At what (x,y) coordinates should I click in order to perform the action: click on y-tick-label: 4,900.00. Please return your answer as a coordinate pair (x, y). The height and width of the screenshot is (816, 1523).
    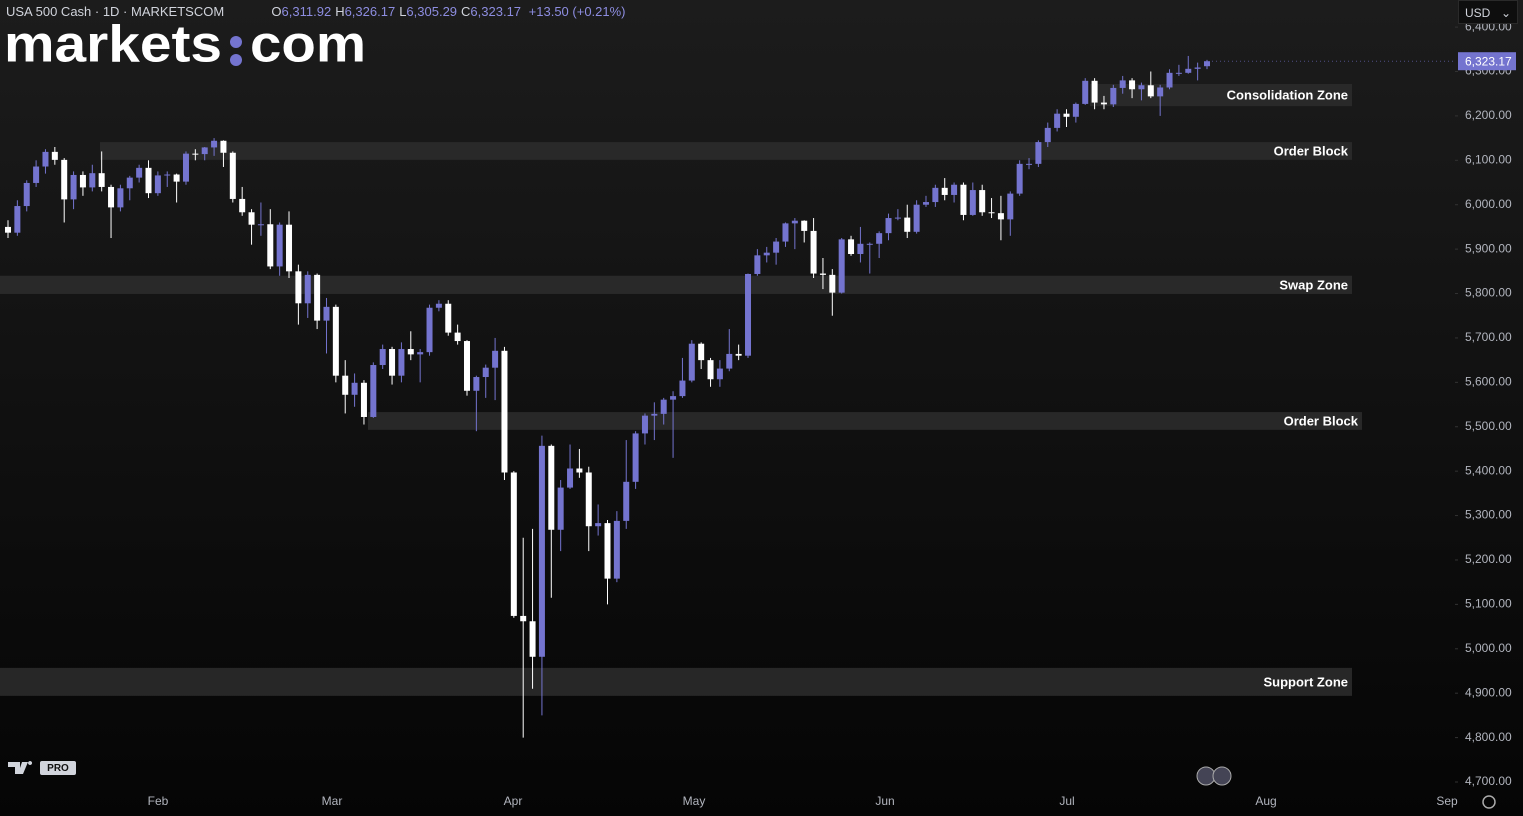
    Looking at the image, I should click on (1488, 692).